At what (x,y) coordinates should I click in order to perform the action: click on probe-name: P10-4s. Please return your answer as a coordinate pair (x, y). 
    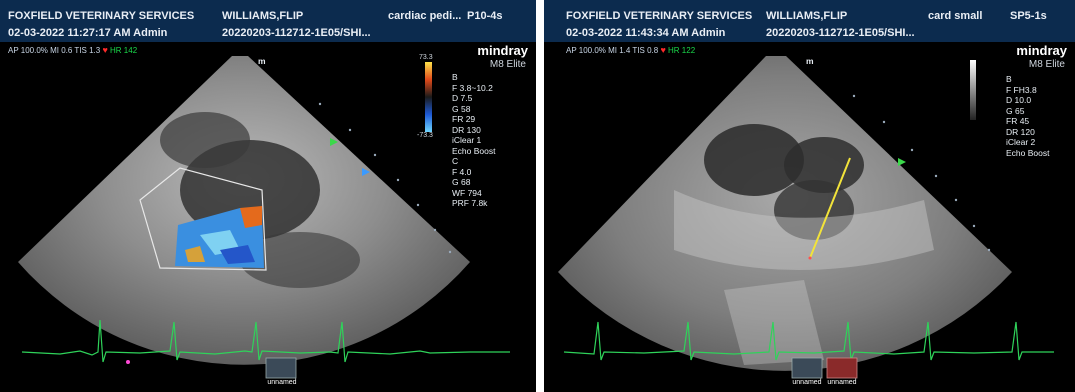
    Looking at the image, I should click on (485, 16).